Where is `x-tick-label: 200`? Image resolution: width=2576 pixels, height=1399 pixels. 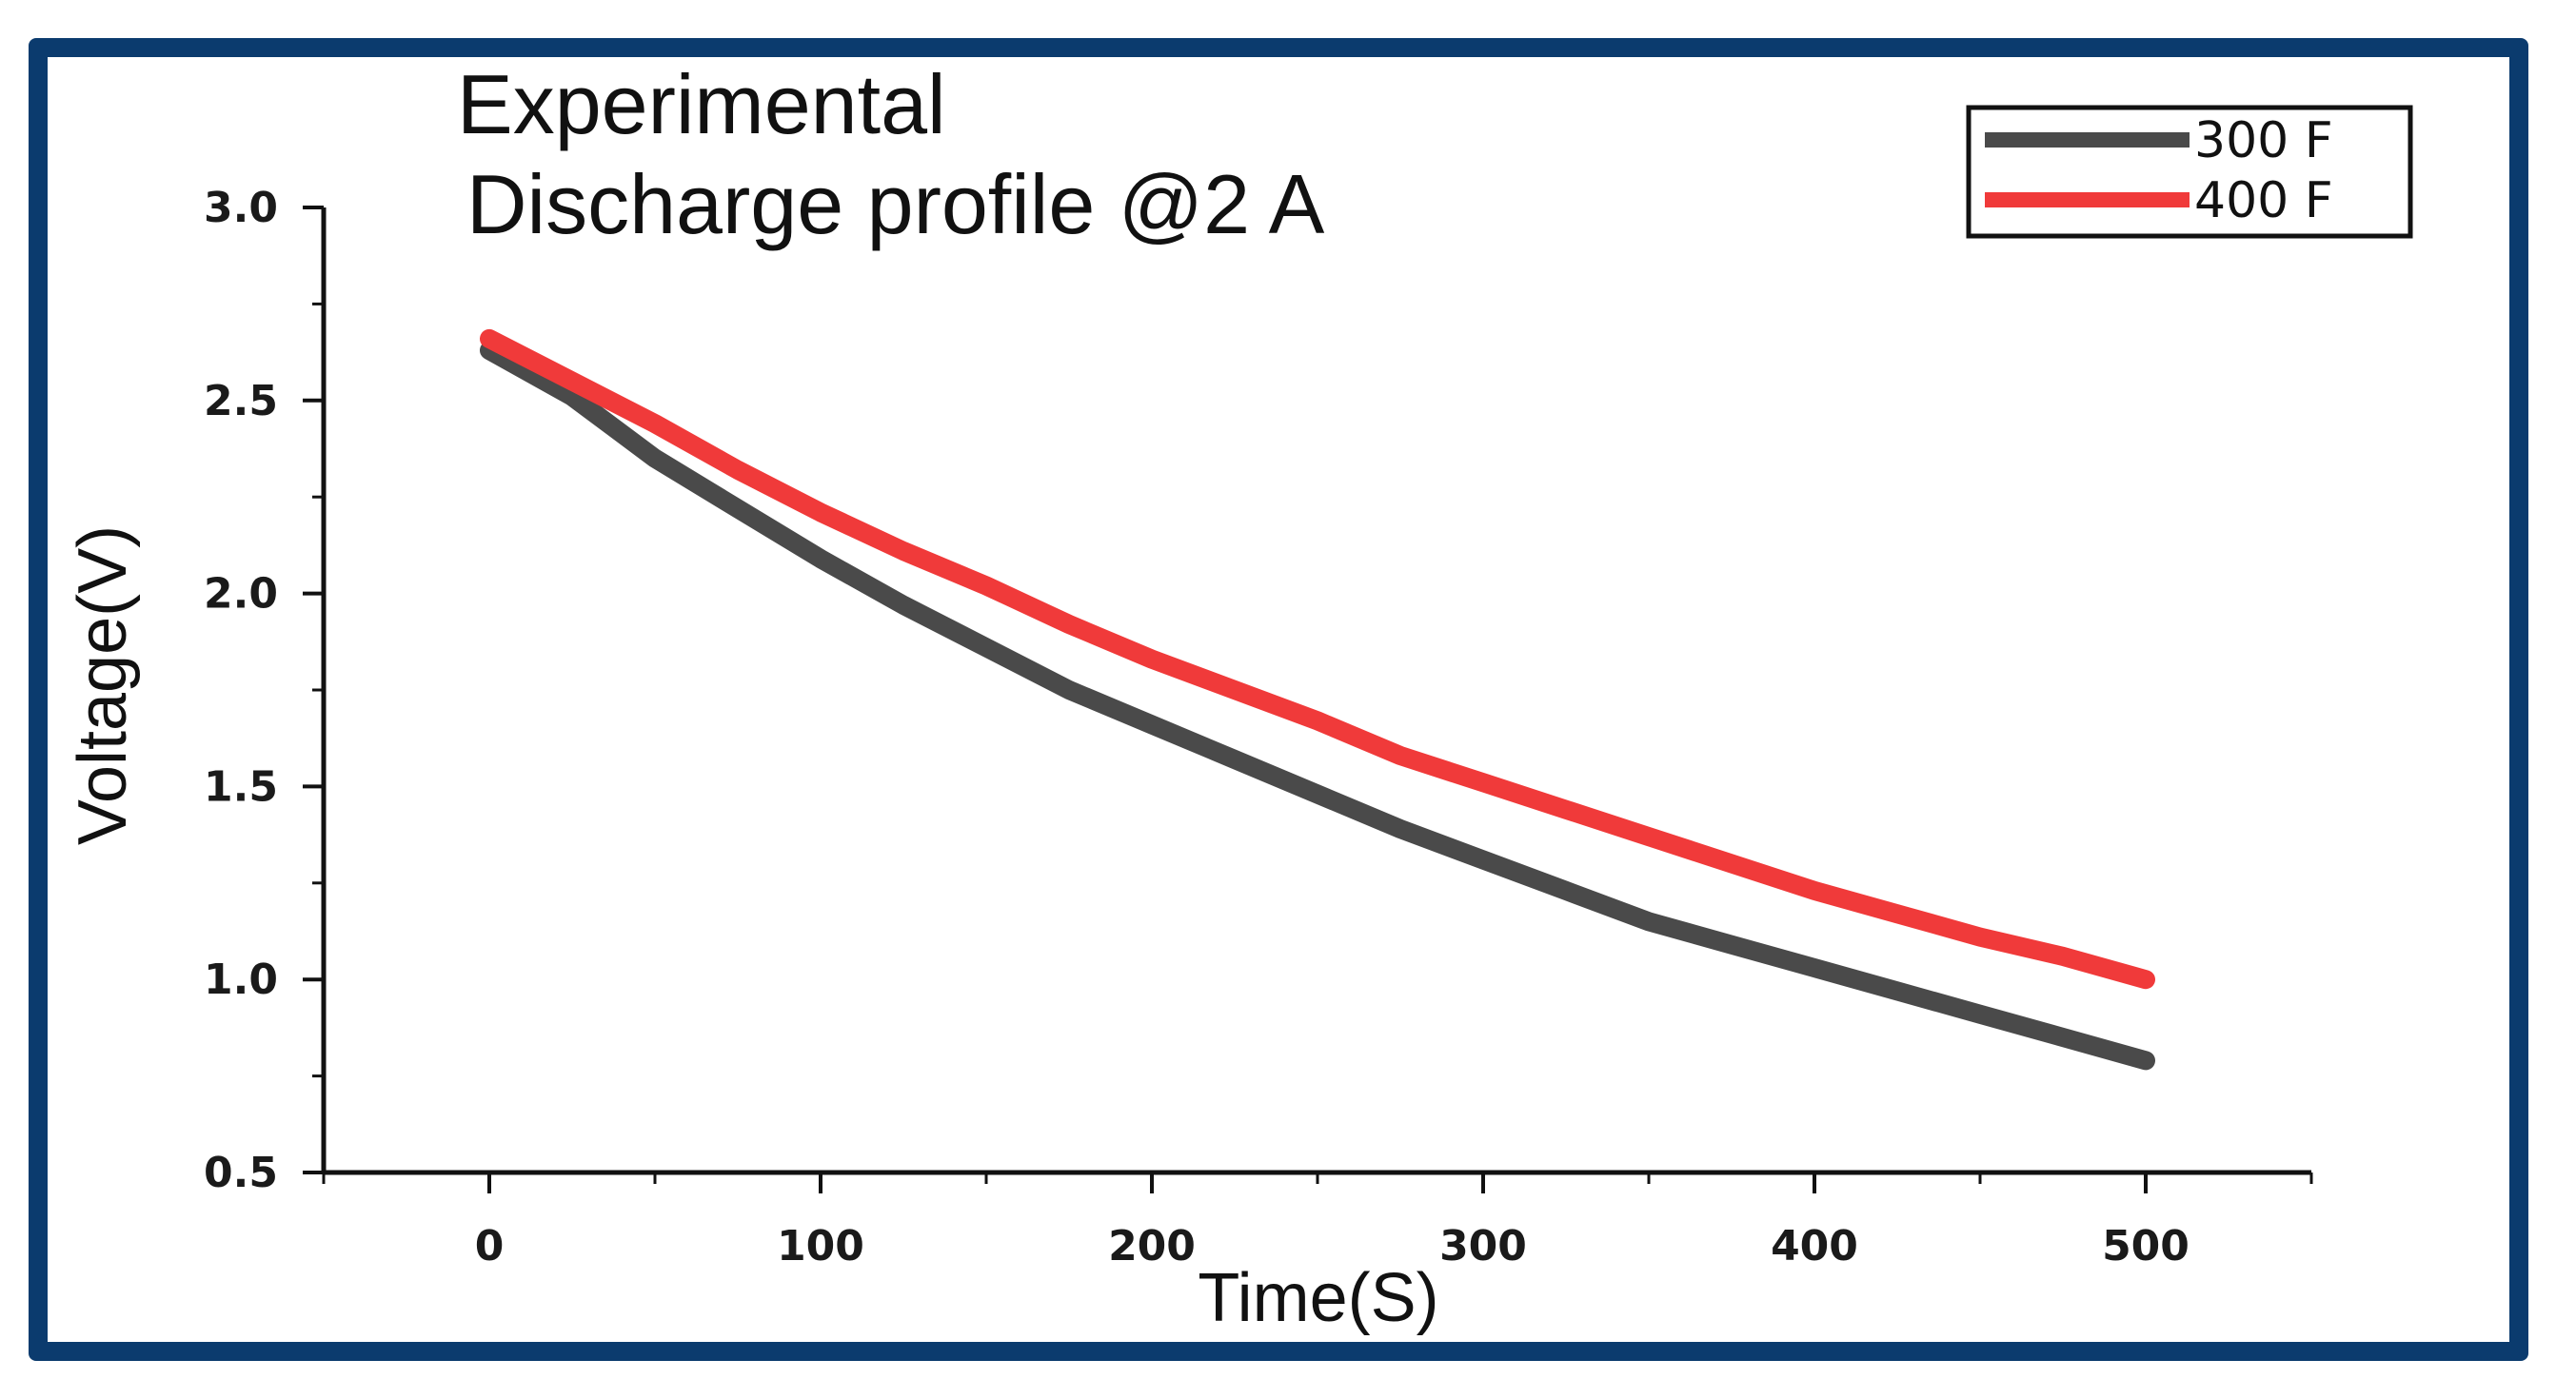 x-tick-label: 200 is located at coordinates (1152, 1246).